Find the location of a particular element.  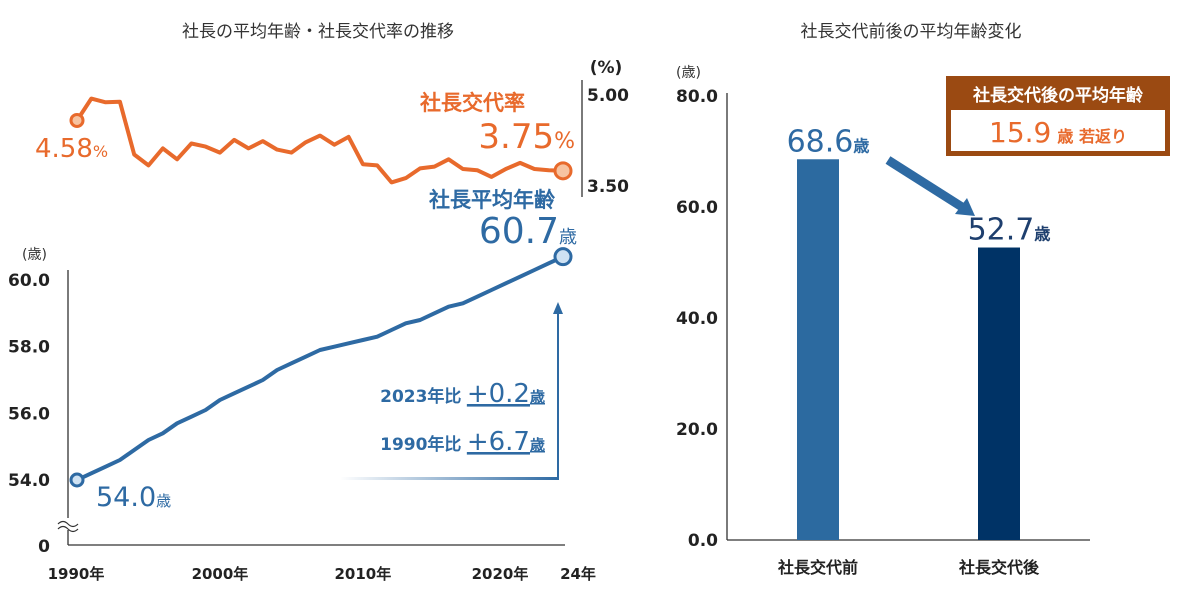

age-axis-tick: 56.0 is located at coordinates (29, 414).